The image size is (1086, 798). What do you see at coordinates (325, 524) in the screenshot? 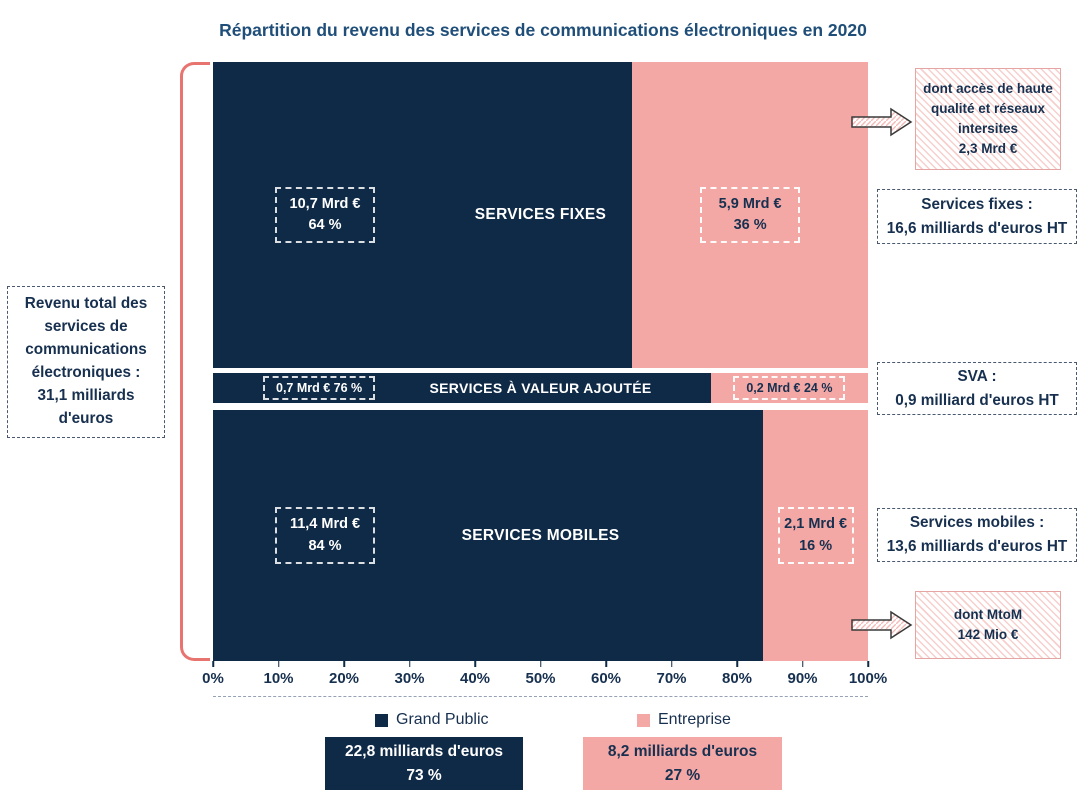
I see `value-amount: 11,4 Mrd €` at bounding box center [325, 524].